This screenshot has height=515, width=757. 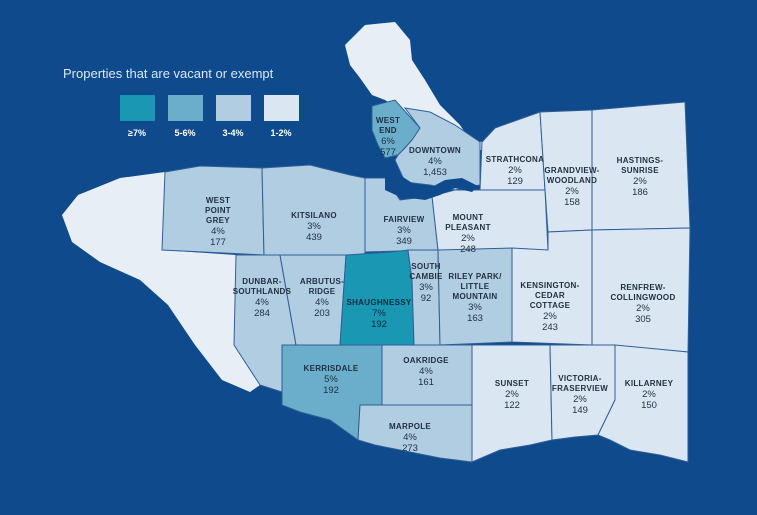 What do you see at coordinates (640, 170) in the screenshot?
I see `neighbourhood-name: SUNRISE` at bounding box center [640, 170].